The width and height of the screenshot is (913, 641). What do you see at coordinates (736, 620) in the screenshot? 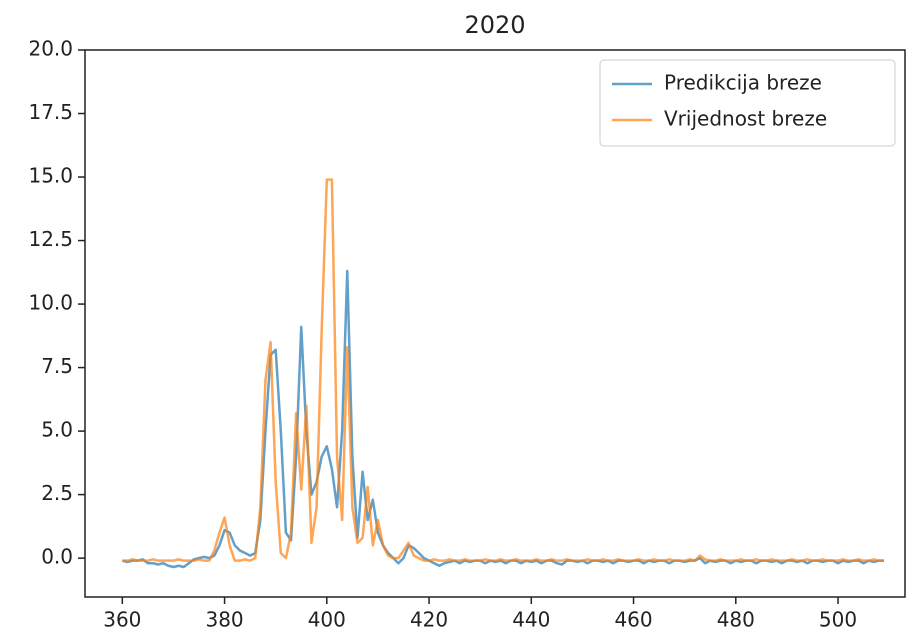
I see `x-tick-label: 480` at bounding box center [736, 620].